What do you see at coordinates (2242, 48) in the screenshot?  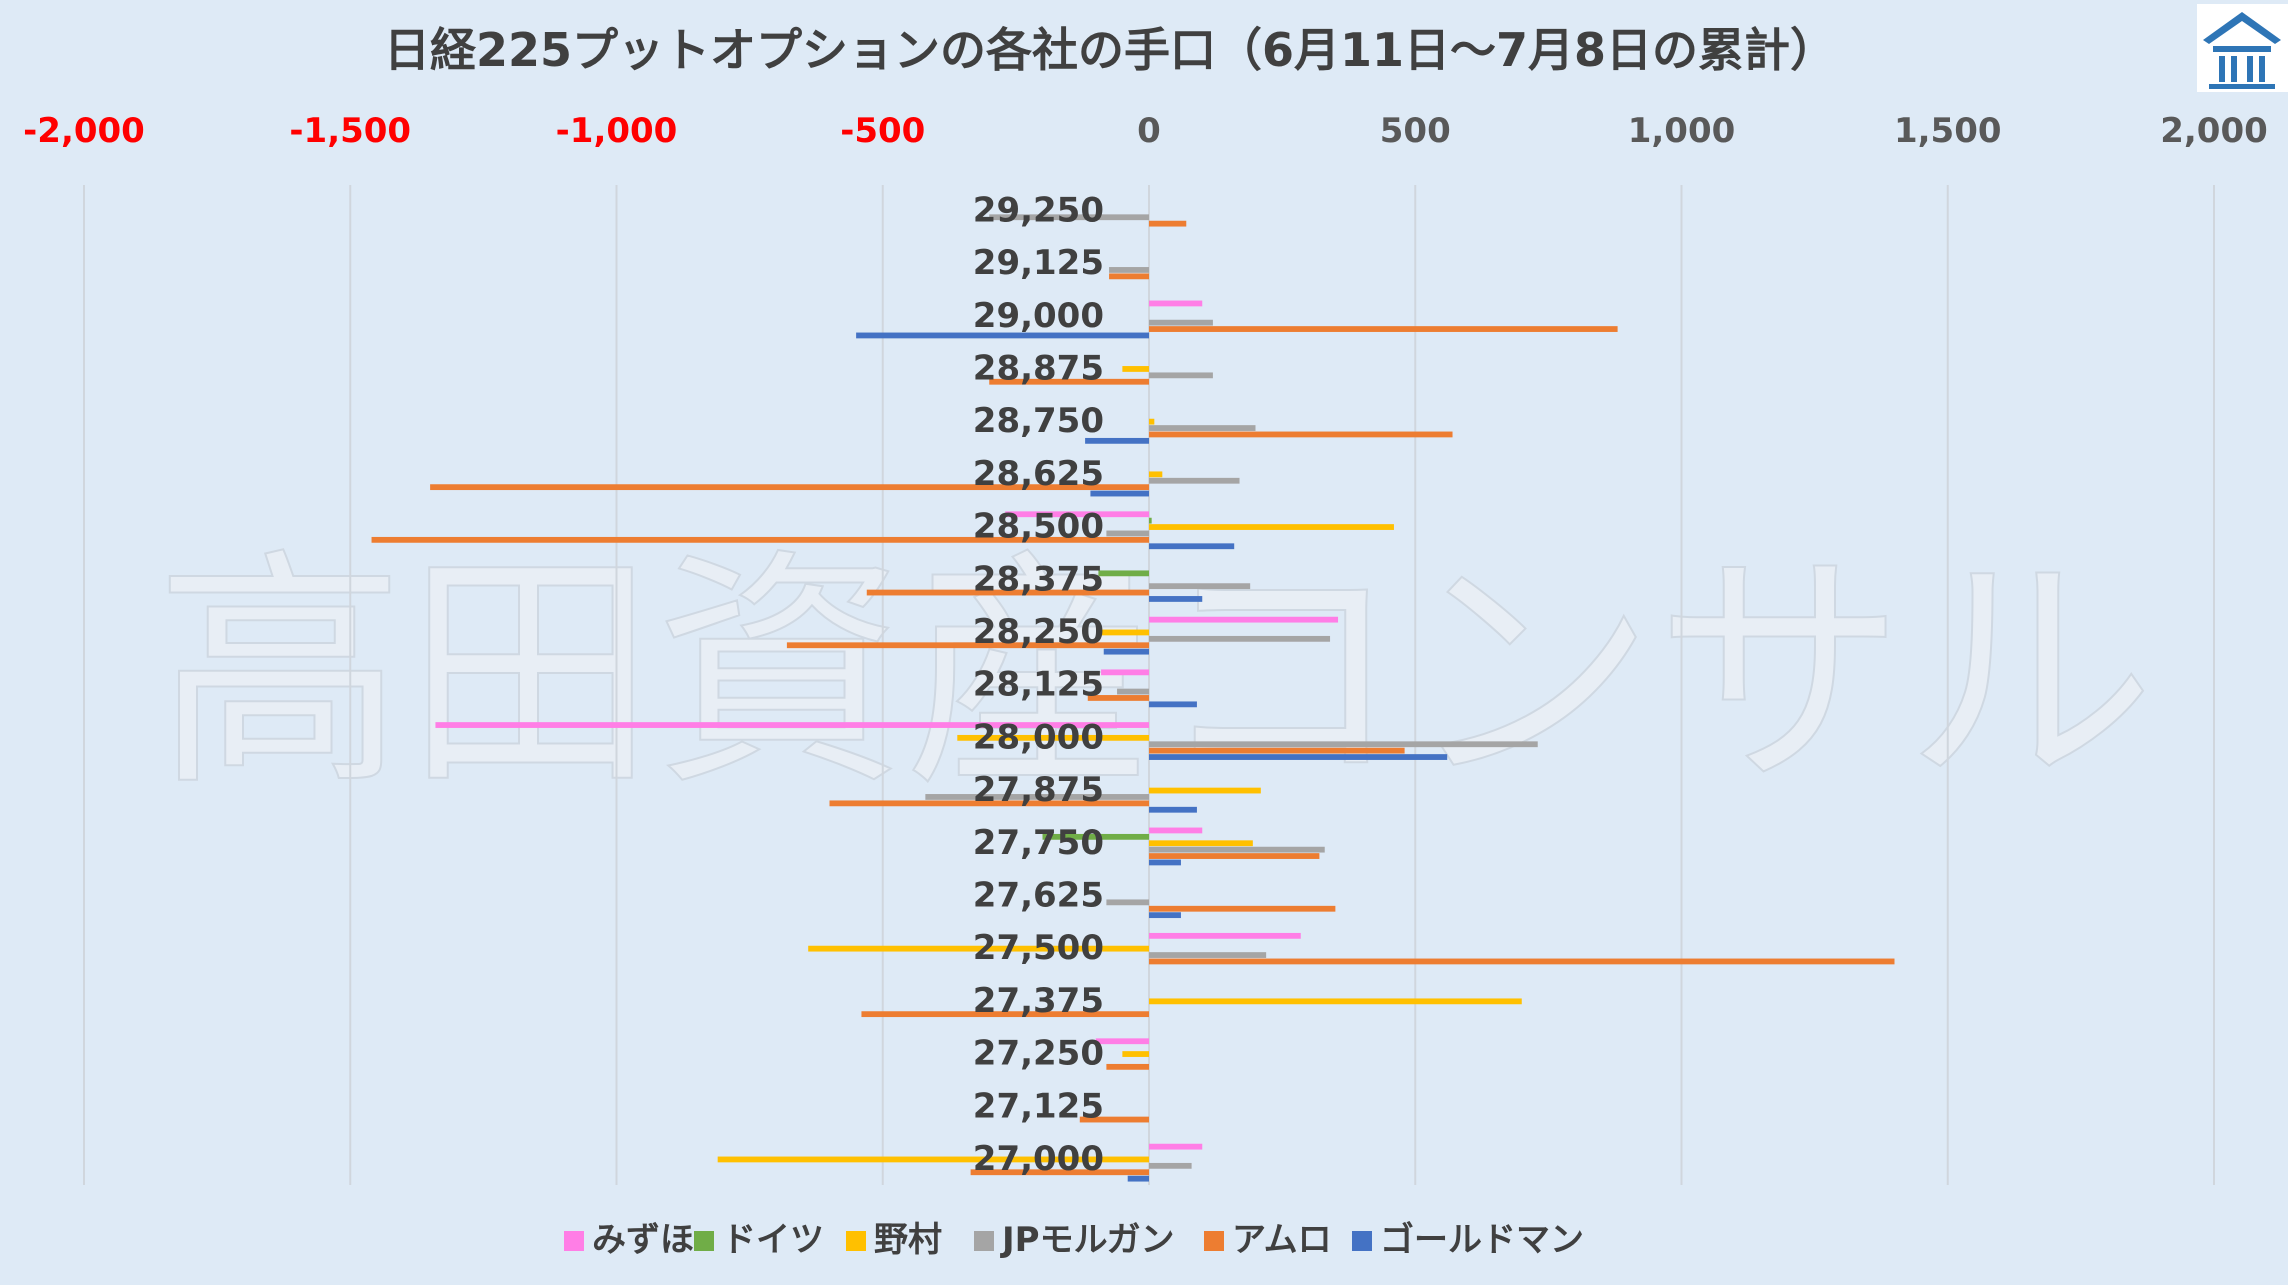 I see `building-logo` at bounding box center [2242, 48].